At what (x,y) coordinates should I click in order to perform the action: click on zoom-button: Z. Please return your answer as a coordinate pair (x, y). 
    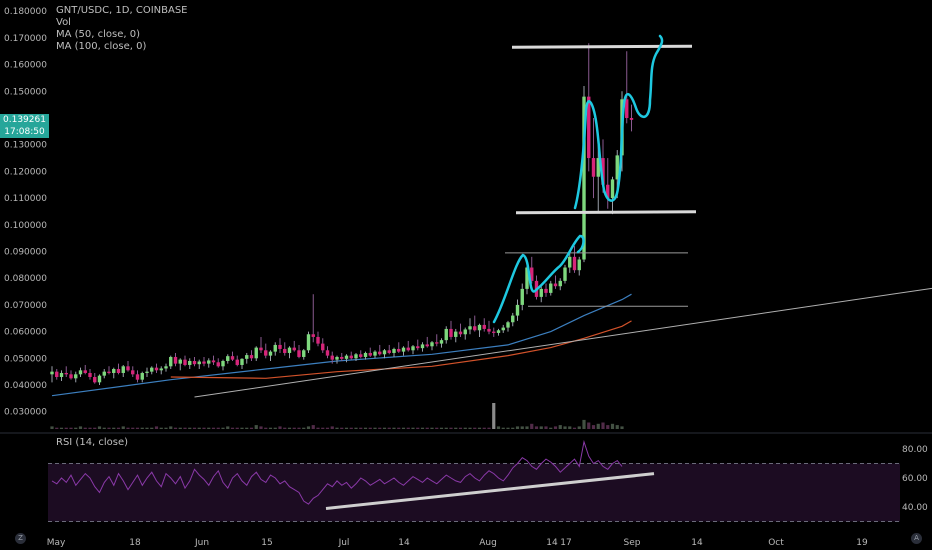
    Looking at the image, I should click on (20, 538).